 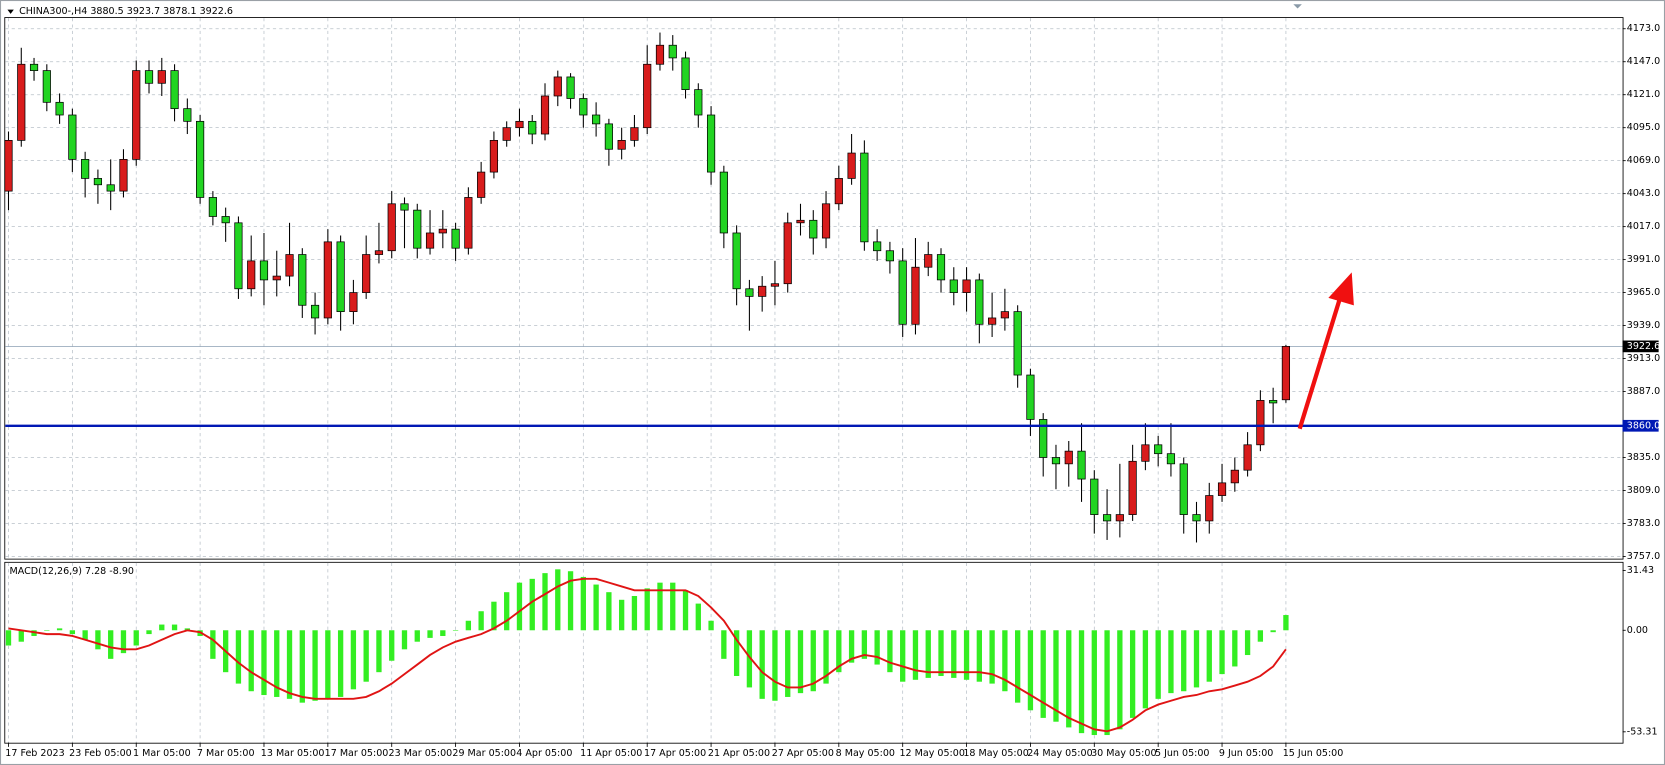 What do you see at coordinates (421, 753) in the screenshot?
I see `x-tick-label: 23 Mar 05:00` at bounding box center [421, 753].